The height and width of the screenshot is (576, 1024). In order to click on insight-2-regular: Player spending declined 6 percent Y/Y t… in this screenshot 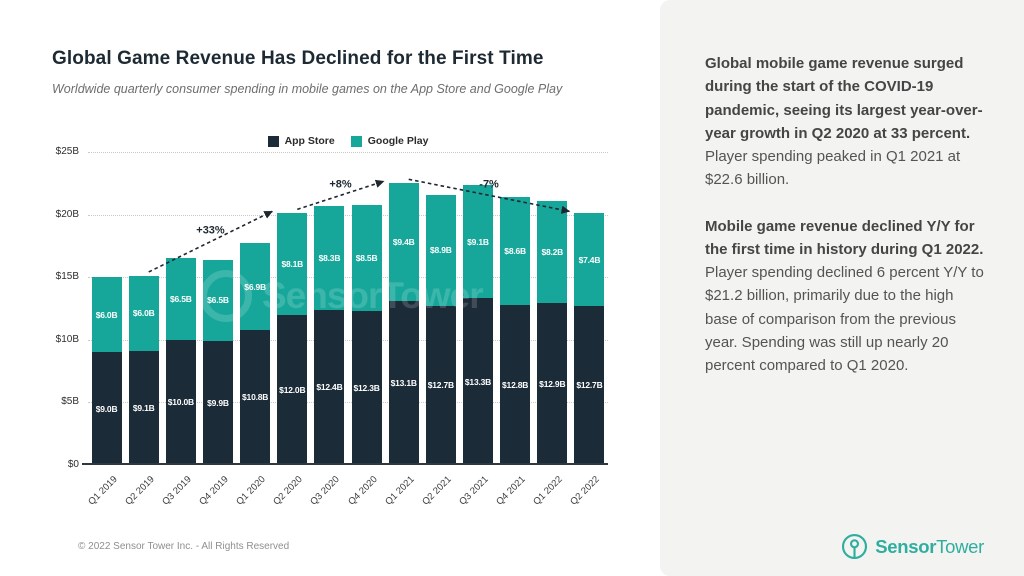, I will do `click(844, 319)`.